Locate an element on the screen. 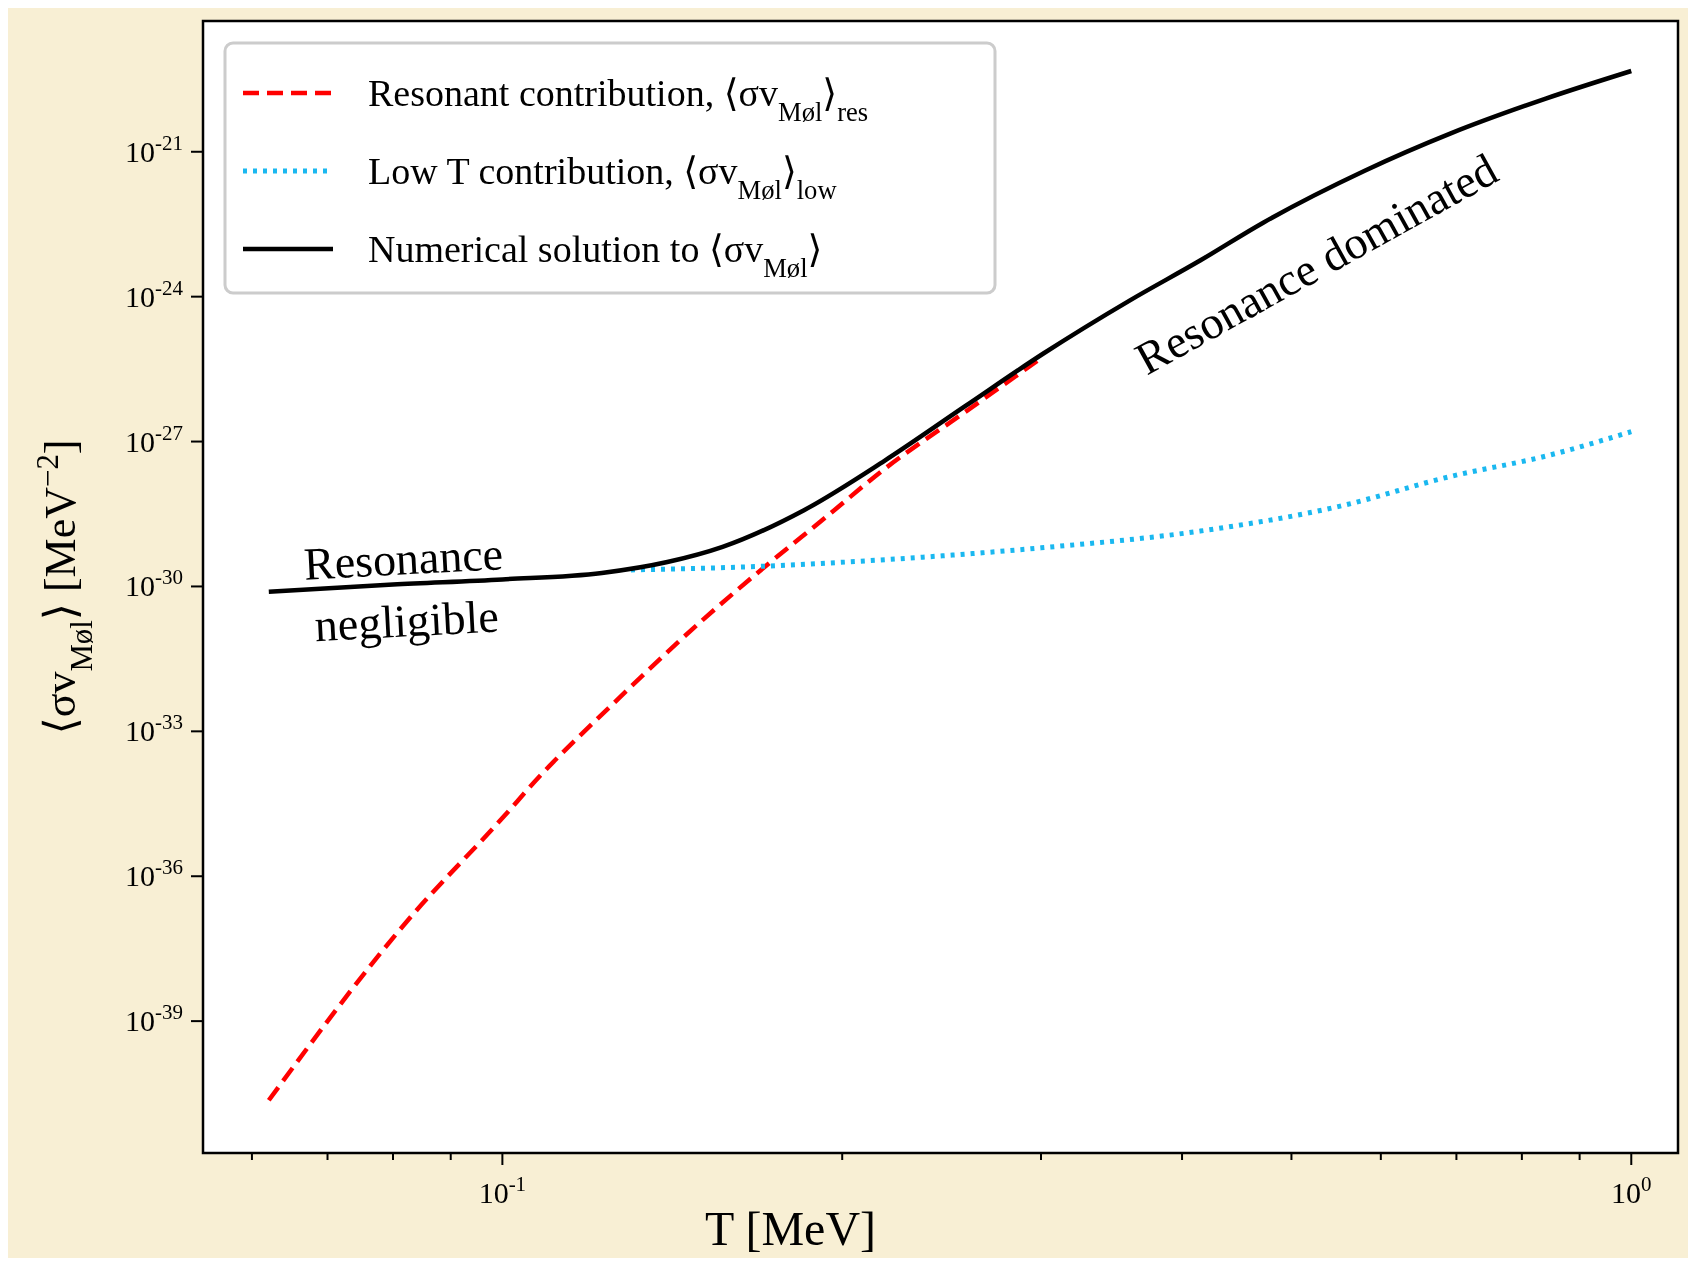 This screenshot has height=1274, width=1695. annotation: Resonance negligible is located at coordinates (403, 590).